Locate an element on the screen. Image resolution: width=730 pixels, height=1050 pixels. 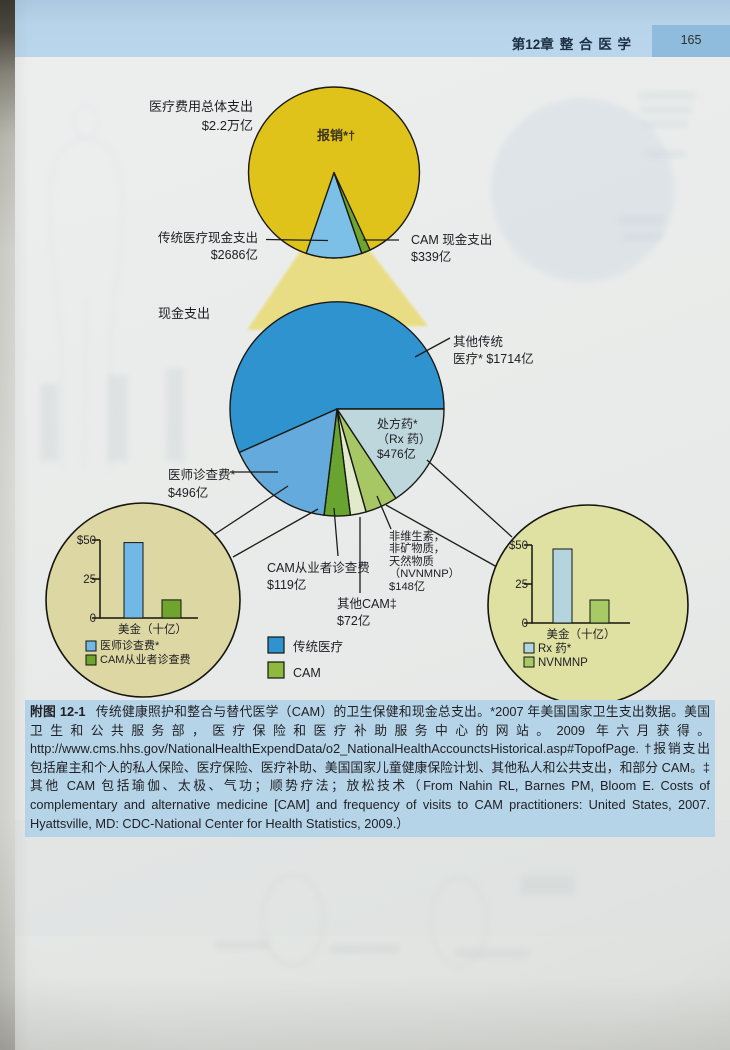
left-inset-legend-swatch-blue is located at coordinates (91, 646).